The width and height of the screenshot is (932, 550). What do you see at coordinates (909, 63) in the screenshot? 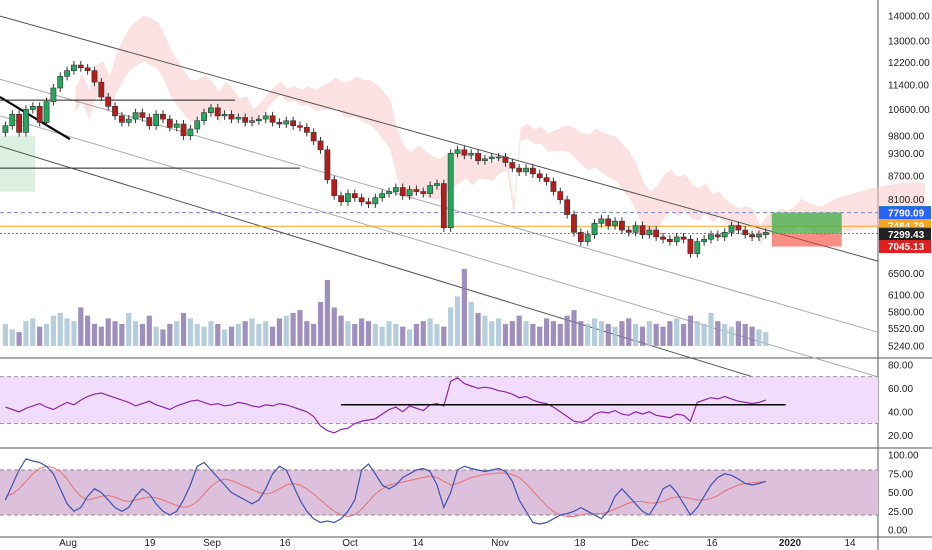
I see `price-tick-label: 12200.00` at bounding box center [909, 63].